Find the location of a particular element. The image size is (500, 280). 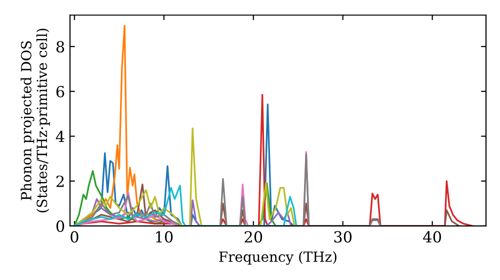

y-axis-title: Phonon projected DOS (States/THz·primitive cell) is located at coordinates (35, 120).